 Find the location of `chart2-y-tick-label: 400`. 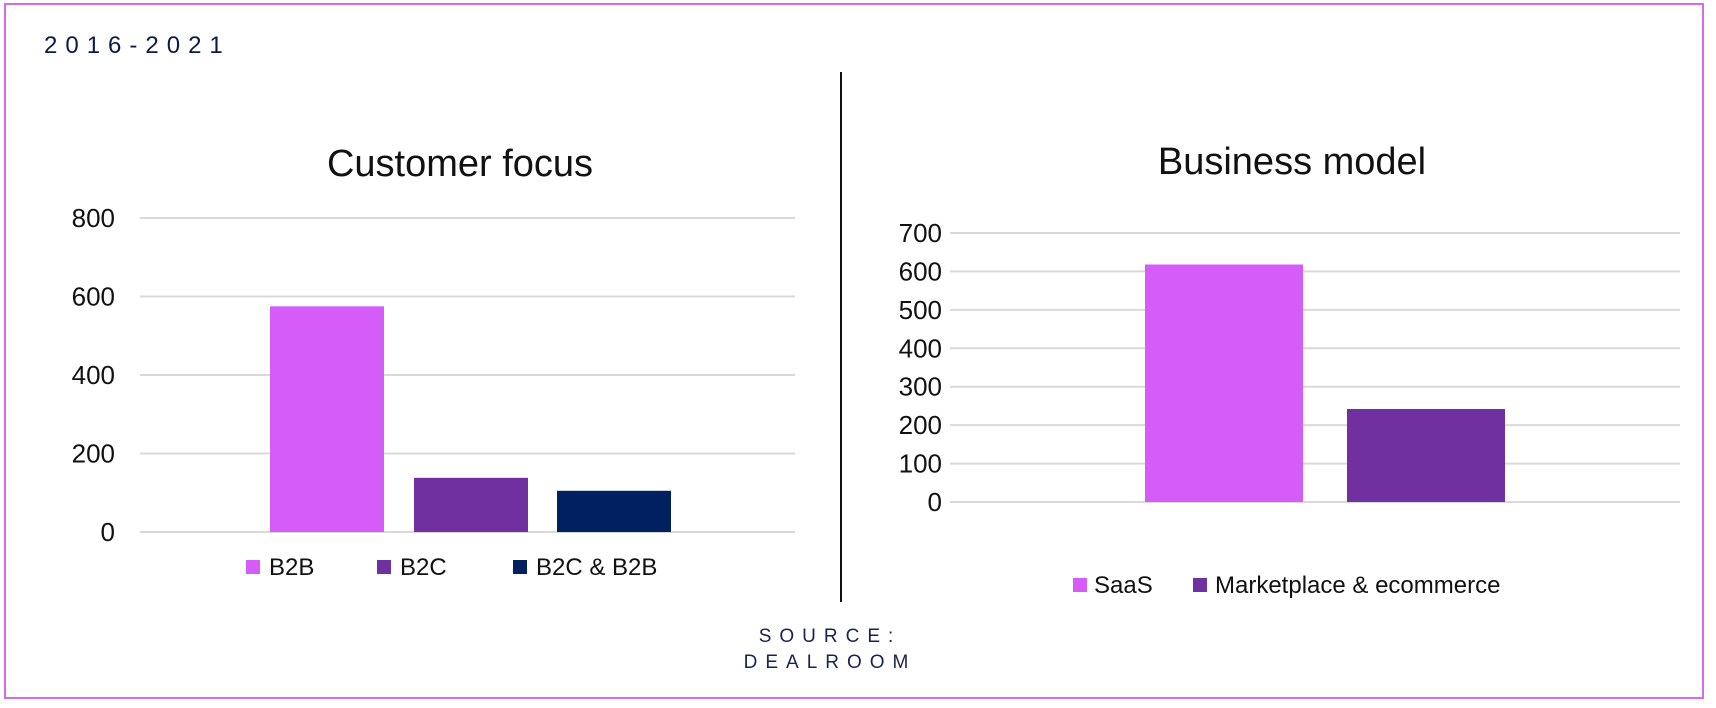

chart2-y-tick-label: 400 is located at coordinates (920, 348).